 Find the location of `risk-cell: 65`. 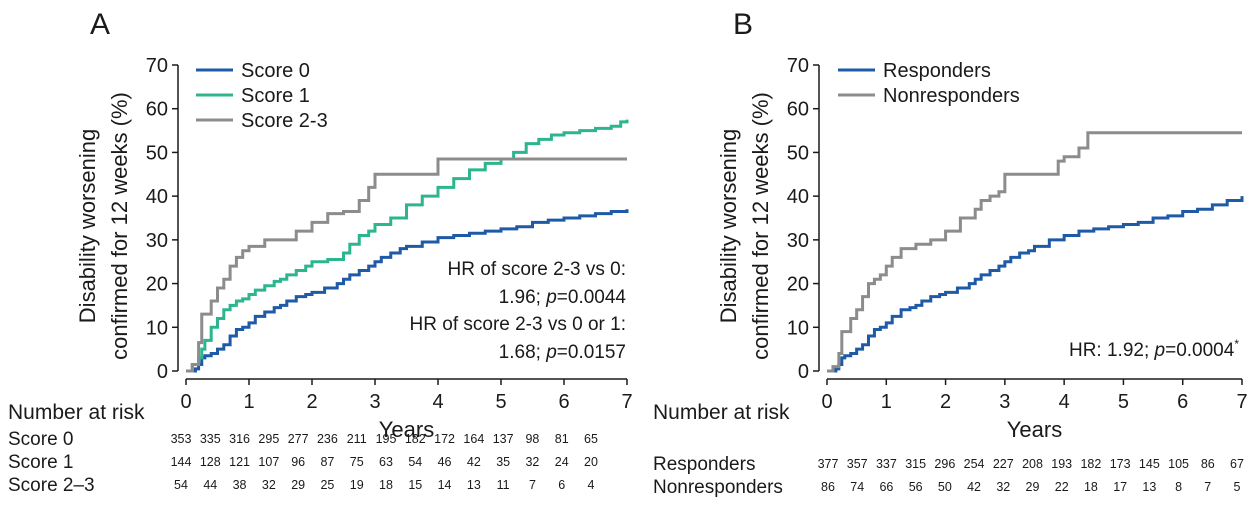

risk-cell: 65 is located at coordinates (591, 439).